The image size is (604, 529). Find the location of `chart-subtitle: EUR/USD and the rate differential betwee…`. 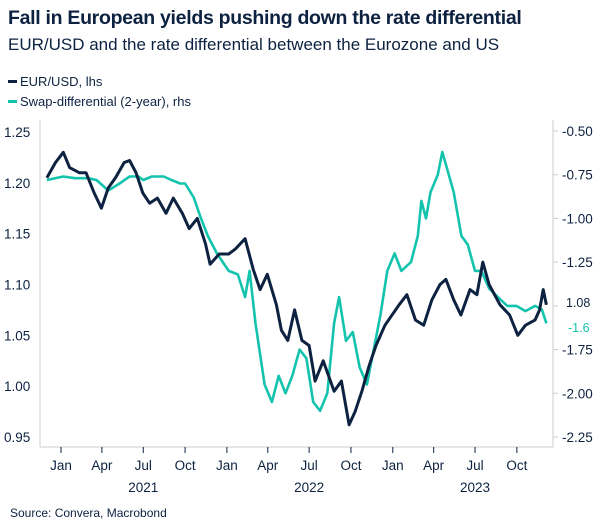

chart-subtitle: EUR/USD and the rate differential betwee… is located at coordinates (254, 44).